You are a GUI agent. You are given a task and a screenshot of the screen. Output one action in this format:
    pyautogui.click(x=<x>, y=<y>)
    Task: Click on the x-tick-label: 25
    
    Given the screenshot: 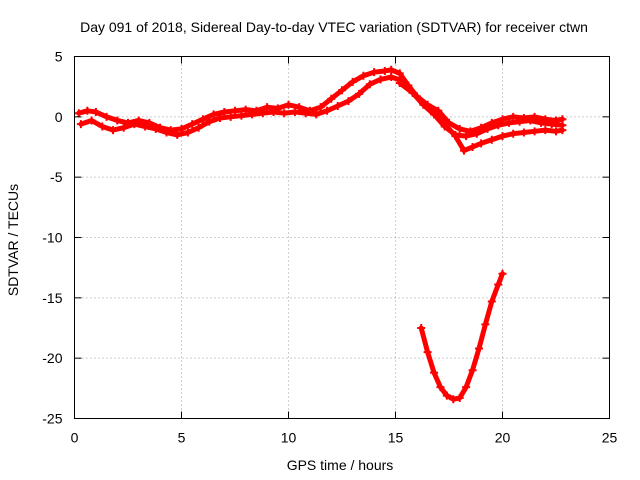 What is the action you would take?
    pyautogui.click(x=610, y=438)
    